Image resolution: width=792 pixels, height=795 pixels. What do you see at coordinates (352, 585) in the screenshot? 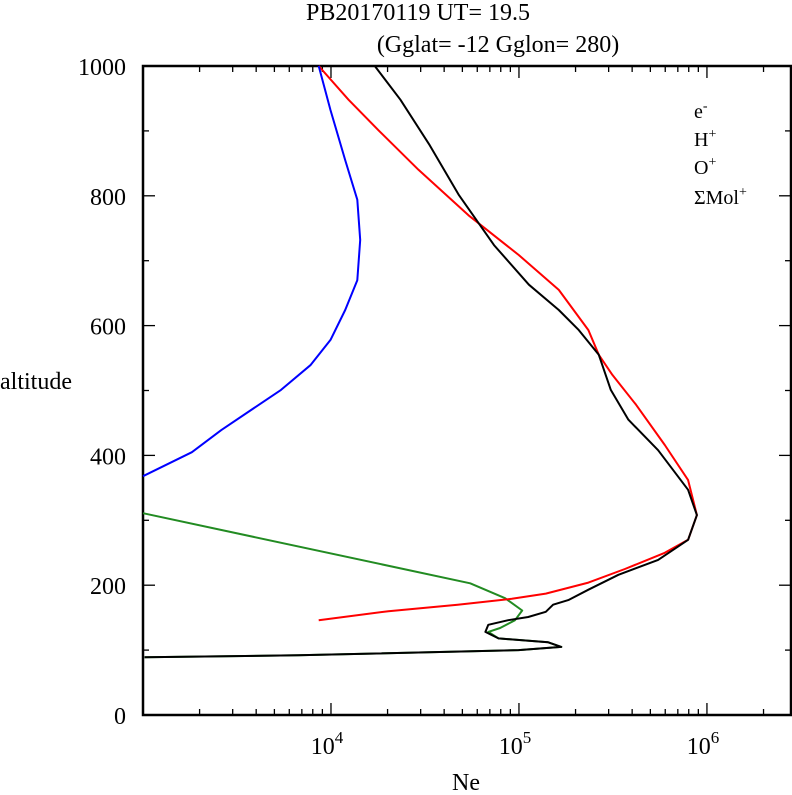
I see `series-line-molplus` at bounding box center [352, 585].